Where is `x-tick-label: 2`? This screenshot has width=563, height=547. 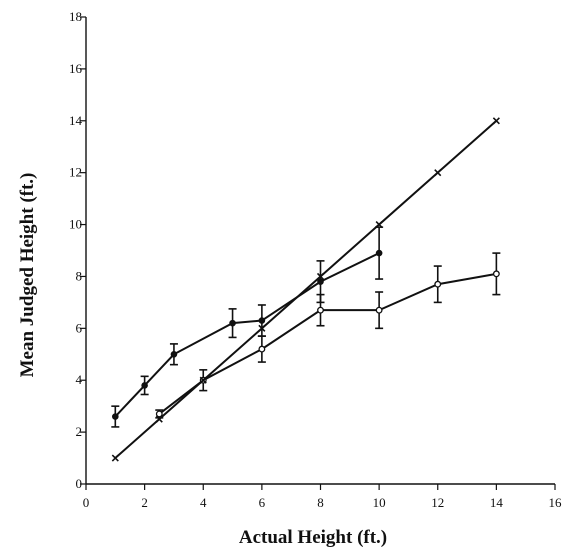 x-tick-label: 2 is located at coordinates (144, 502).